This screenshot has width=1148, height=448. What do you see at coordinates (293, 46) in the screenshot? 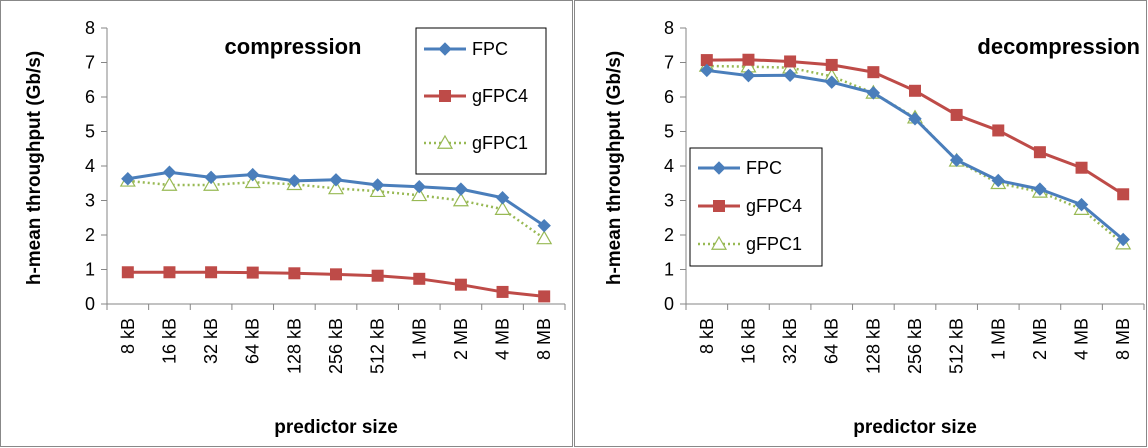
I see `chart-title: compression` at bounding box center [293, 46].